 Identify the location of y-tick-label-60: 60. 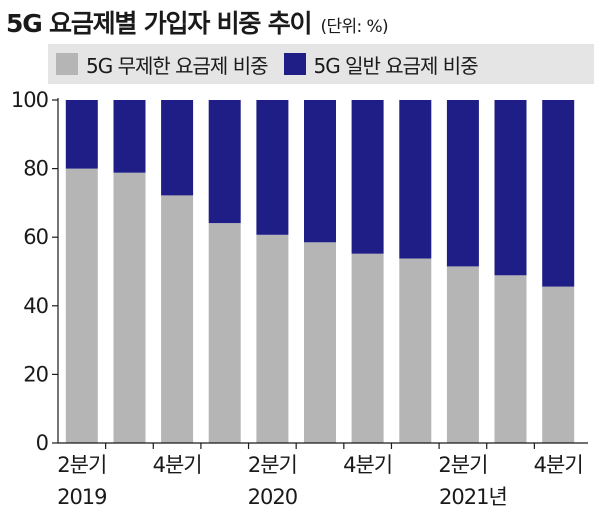
(35, 237).